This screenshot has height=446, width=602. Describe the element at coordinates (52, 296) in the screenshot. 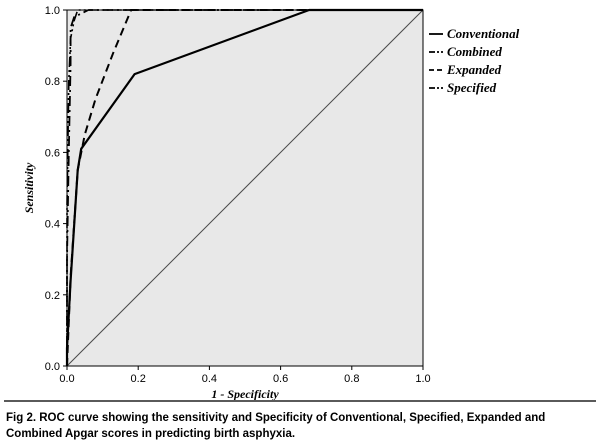

I see `y-tick-label: 0.2` at that location.